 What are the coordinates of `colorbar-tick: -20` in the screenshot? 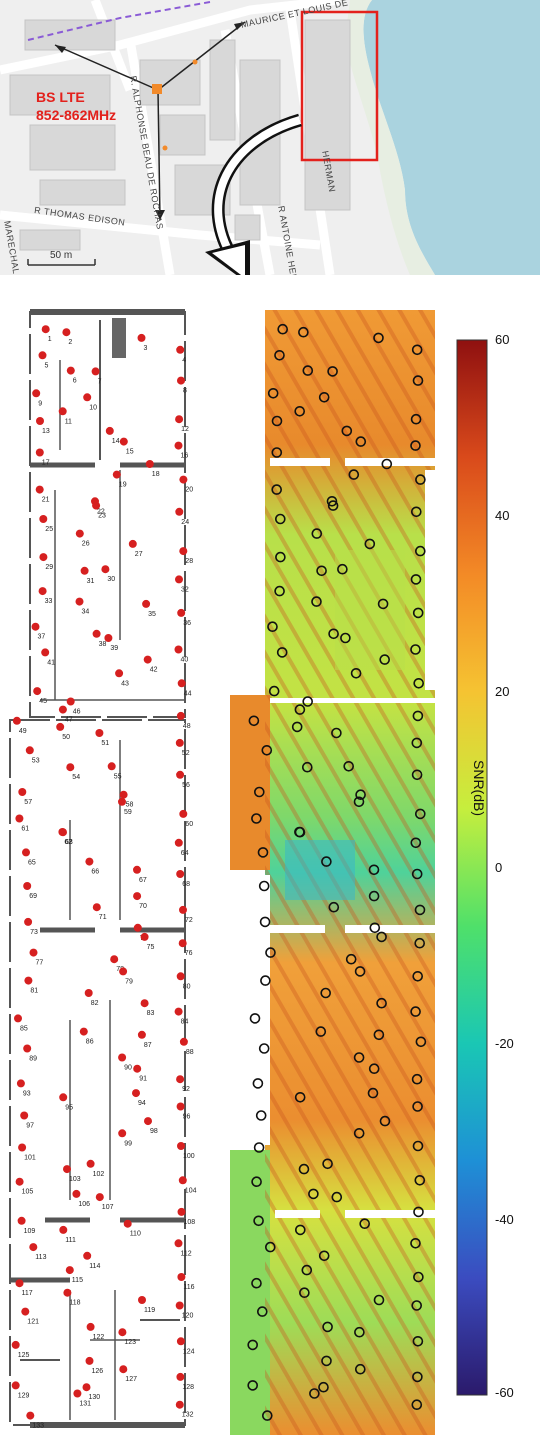 It's located at (504, 1043).